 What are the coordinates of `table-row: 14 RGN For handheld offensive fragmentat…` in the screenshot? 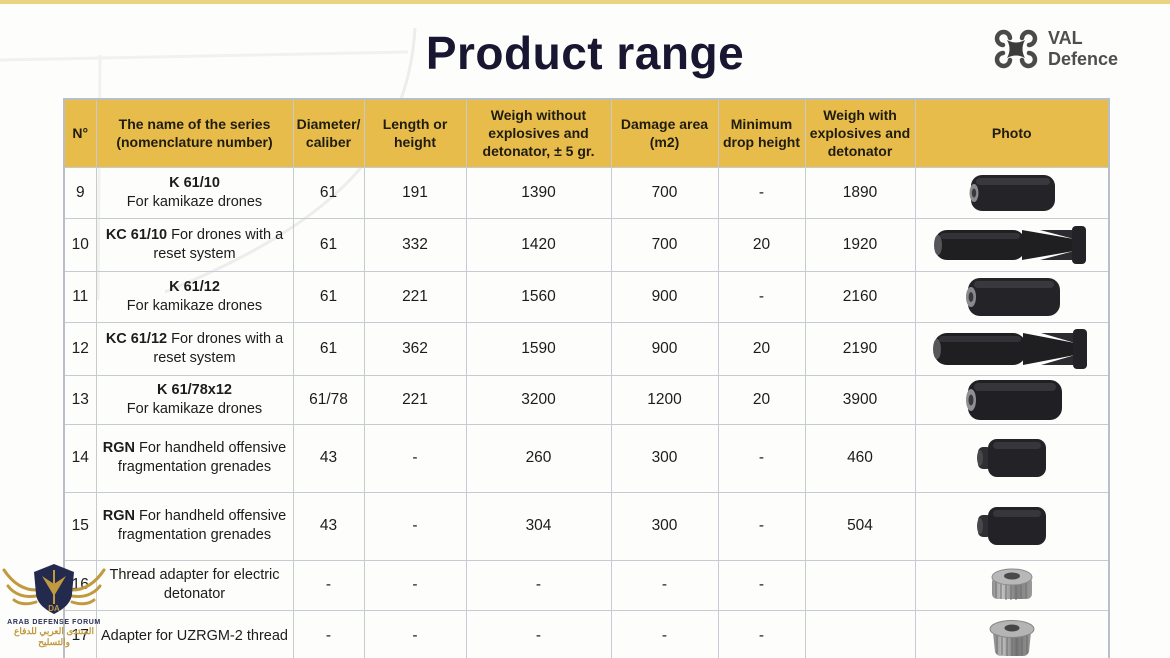 It's located at (586, 458).